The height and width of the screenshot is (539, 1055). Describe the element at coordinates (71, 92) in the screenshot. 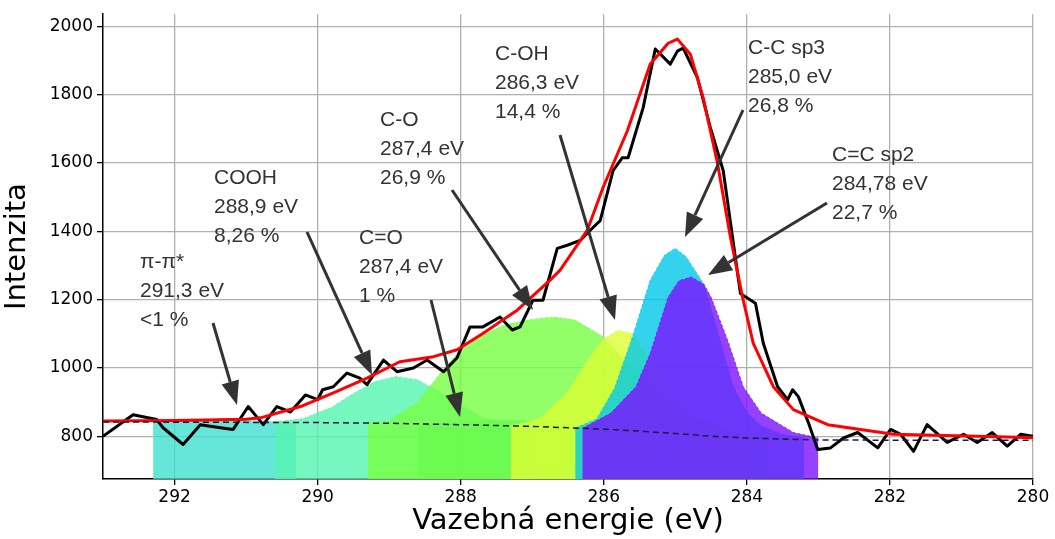

I see `y-tick-label: 1800` at that location.